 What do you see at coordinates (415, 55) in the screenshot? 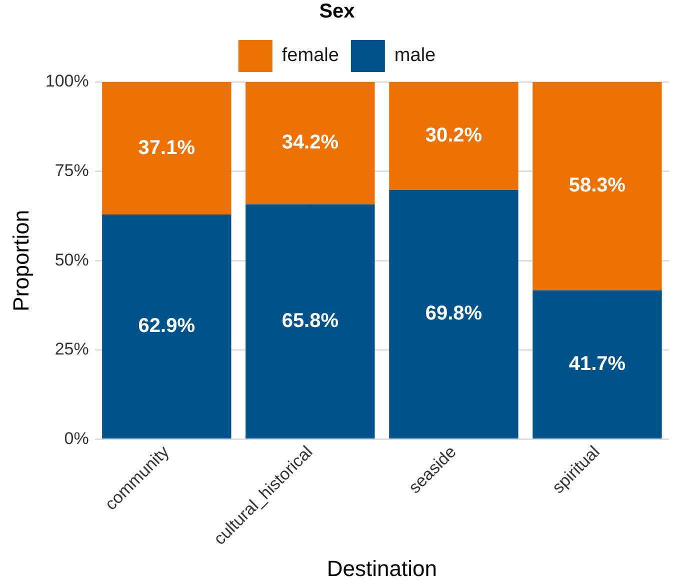
I see `legend-label: male` at bounding box center [415, 55].